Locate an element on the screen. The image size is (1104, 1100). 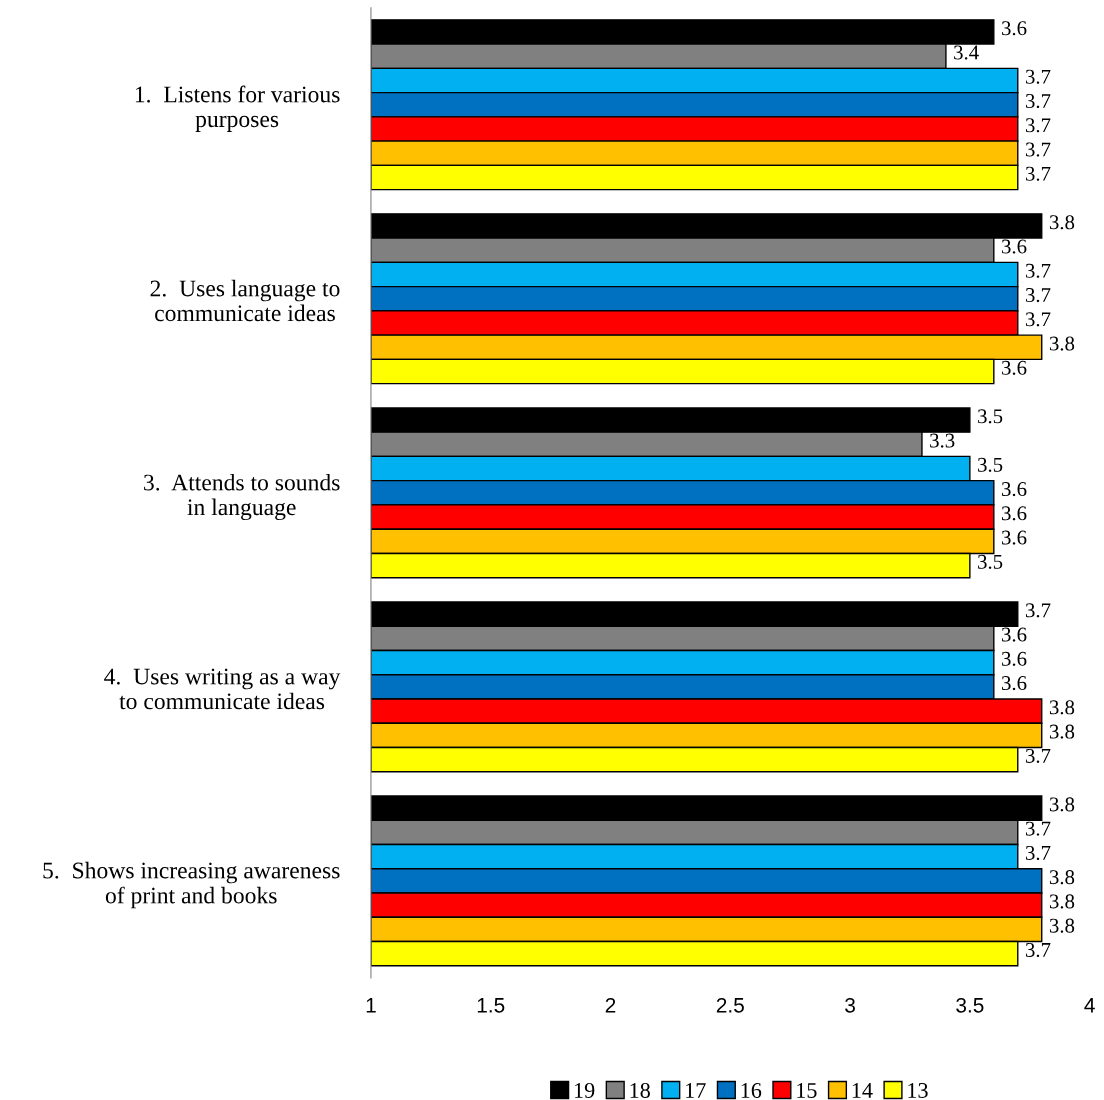
x-tick-label: 2 is located at coordinates (610, 1005).